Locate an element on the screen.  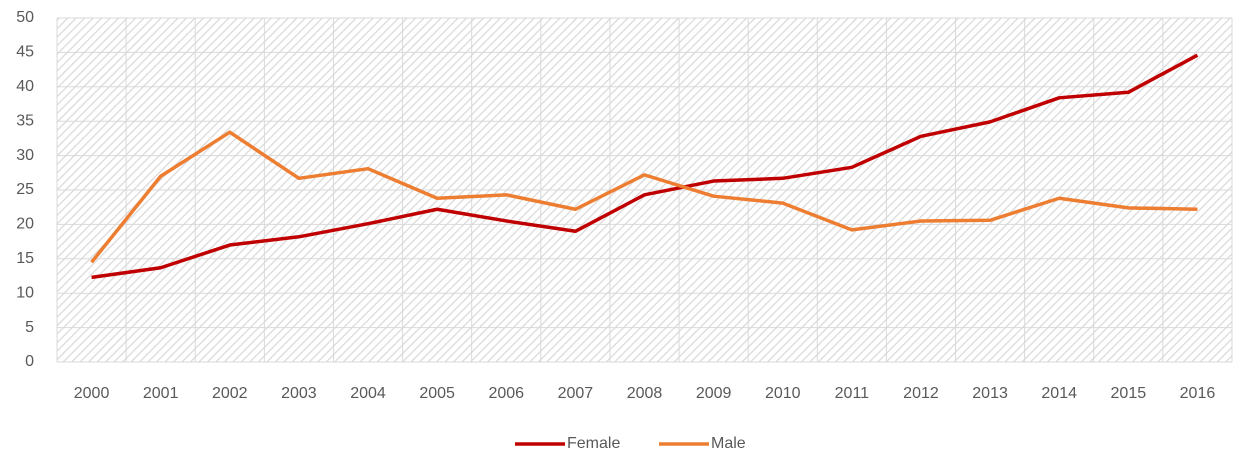
x-tick-label: 2016 is located at coordinates (1198, 393).